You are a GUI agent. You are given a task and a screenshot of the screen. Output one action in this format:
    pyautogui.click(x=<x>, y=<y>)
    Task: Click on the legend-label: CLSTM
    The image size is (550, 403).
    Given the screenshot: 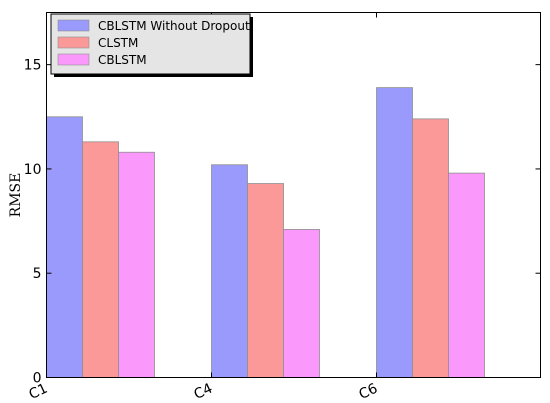 What is the action you would take?
    pyautogui.click(x=118, y=43)
    